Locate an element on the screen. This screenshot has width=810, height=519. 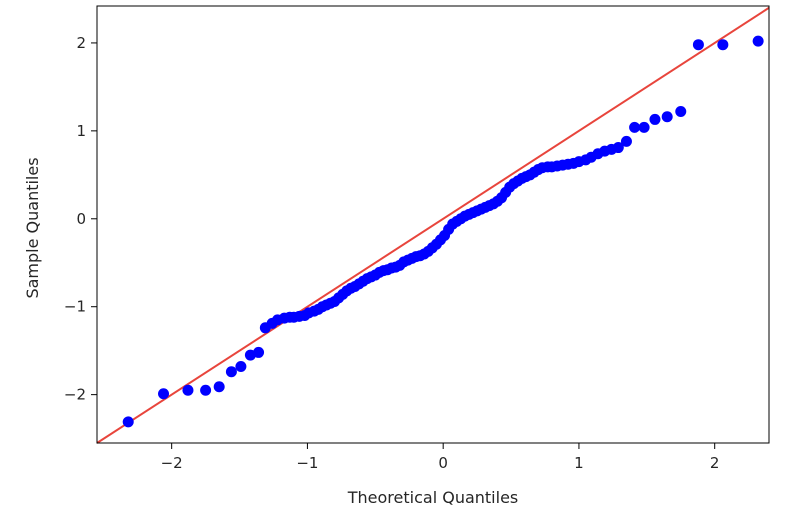
y-tick-label: −1 is located at coordinates (75, 307).